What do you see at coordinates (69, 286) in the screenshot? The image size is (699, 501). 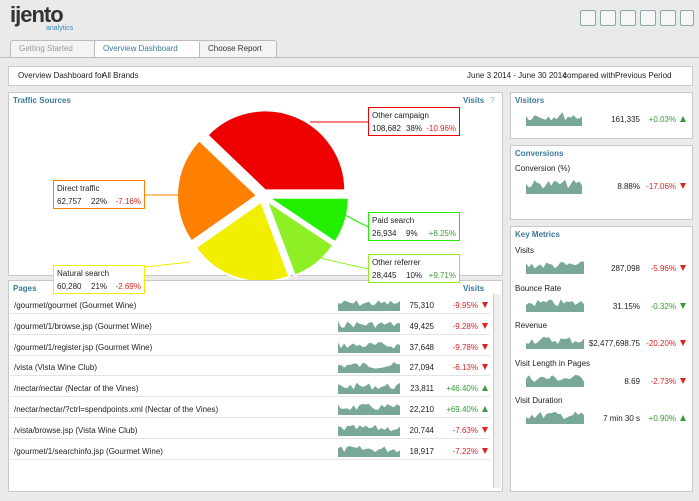 I see `source-visits: 60,280` at bounding box center [69, 286].